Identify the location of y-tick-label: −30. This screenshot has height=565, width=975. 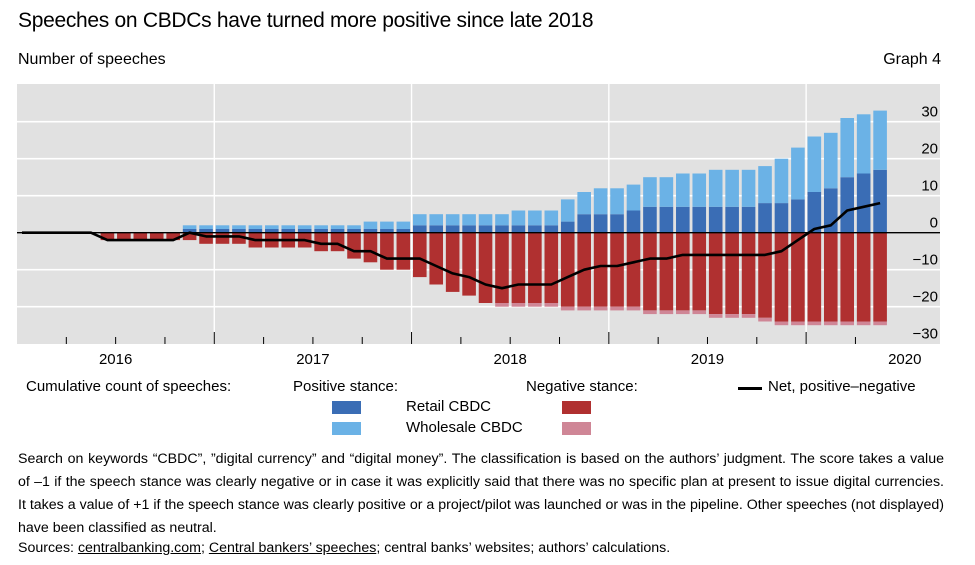
(925, 334).